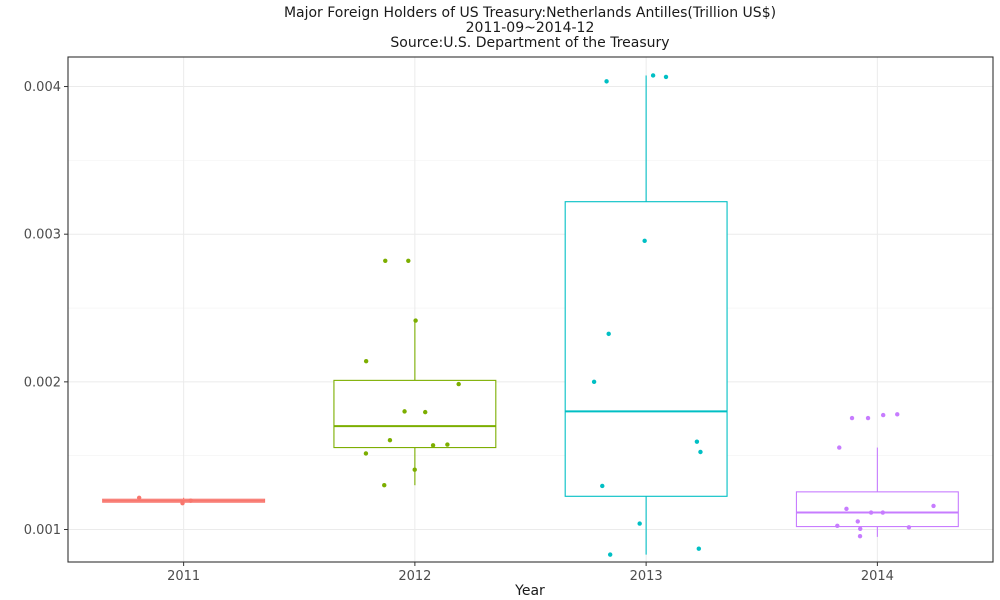 The image size is (1000, 600). What do you see at coordinates (530, 573) in the screenshot?
I see `x-axis: 2011 2012 2013 2014` at bounding box center [530, 573].